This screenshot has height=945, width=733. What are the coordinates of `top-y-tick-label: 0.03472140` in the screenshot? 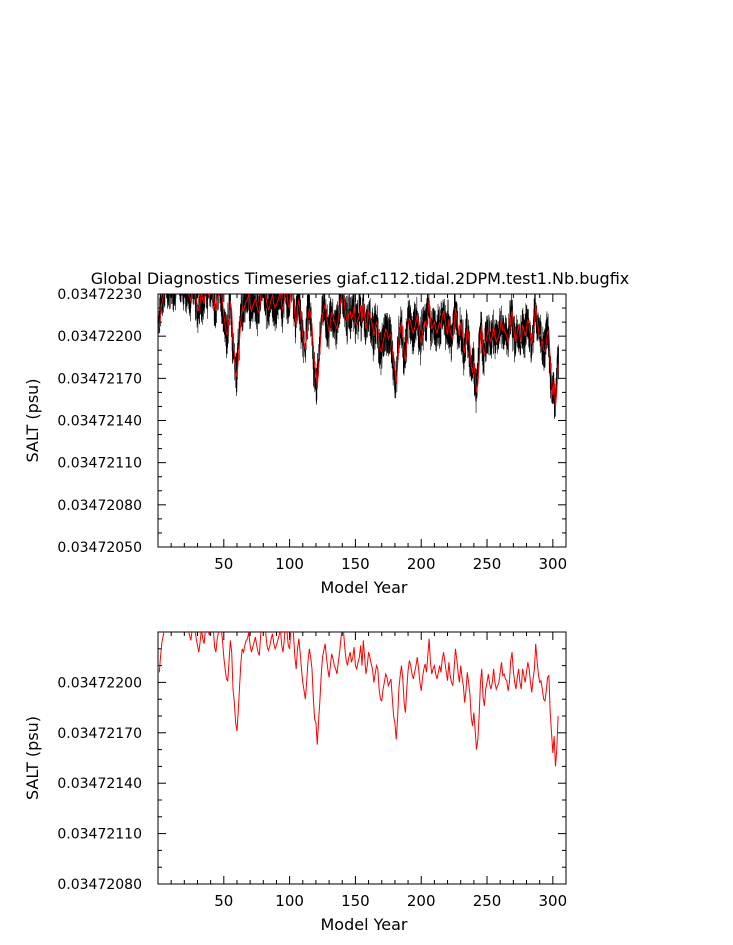 It's located at (99, 422).